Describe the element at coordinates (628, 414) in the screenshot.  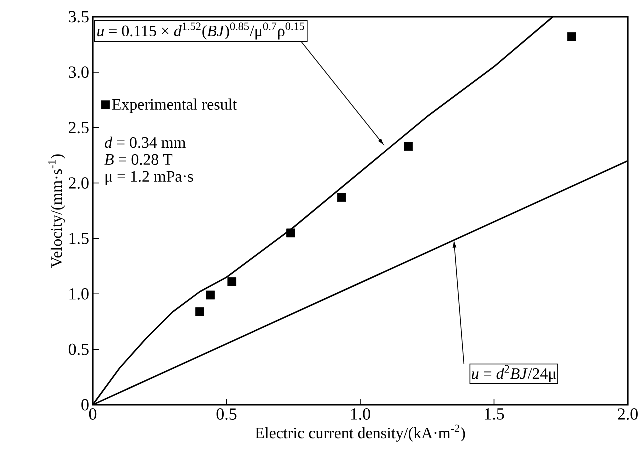
I see `x-tick-label: 2.0` at that location.